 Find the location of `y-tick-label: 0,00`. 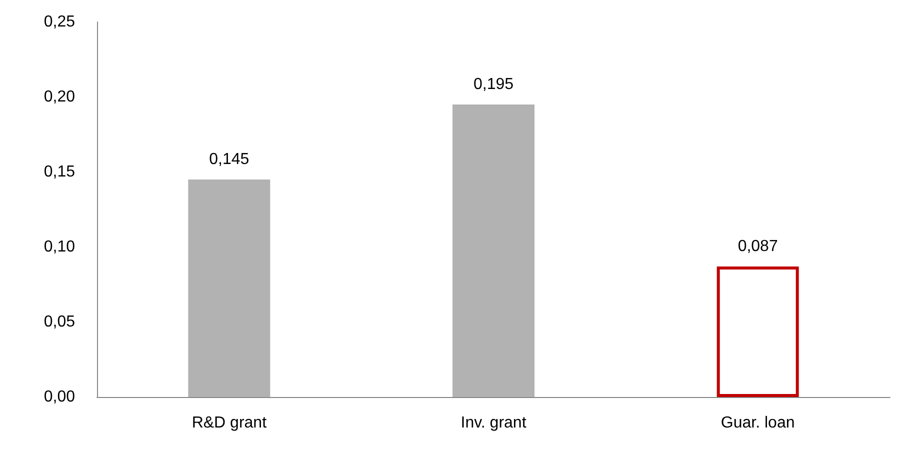

y-tick-label: 0,00 is located at coordinates (60, 397).